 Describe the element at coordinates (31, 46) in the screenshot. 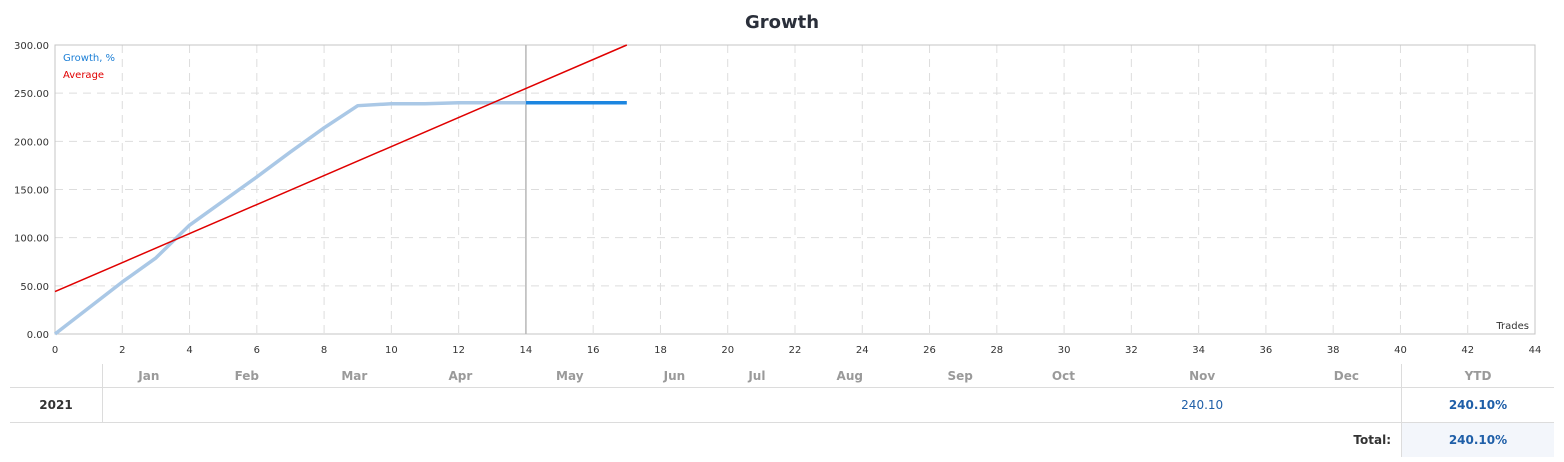

I see `y-tick-label: 300.00` at that location.